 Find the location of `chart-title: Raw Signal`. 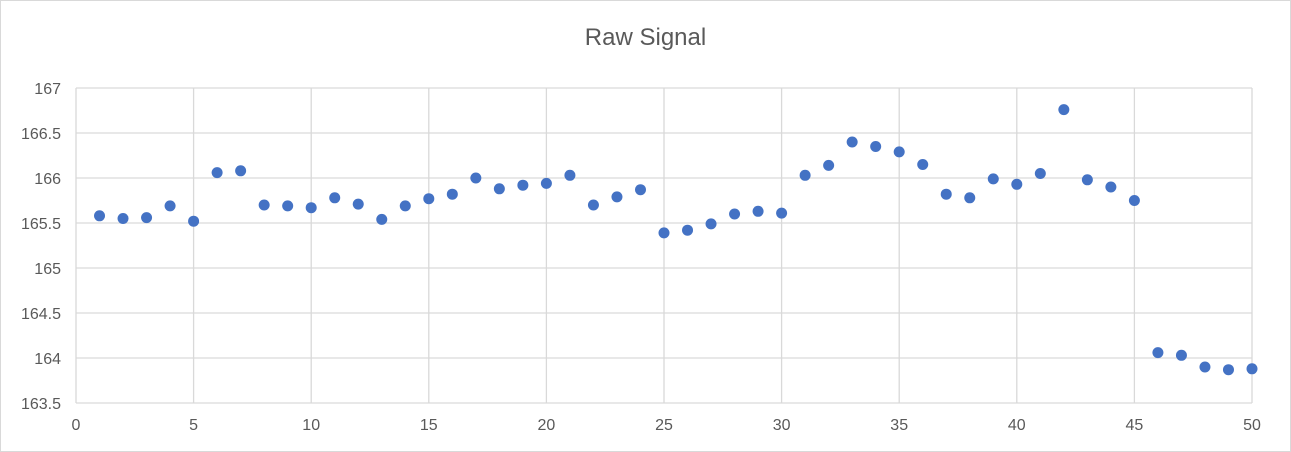

chart-title: Raw Signal is located at coordinates (645, 37).